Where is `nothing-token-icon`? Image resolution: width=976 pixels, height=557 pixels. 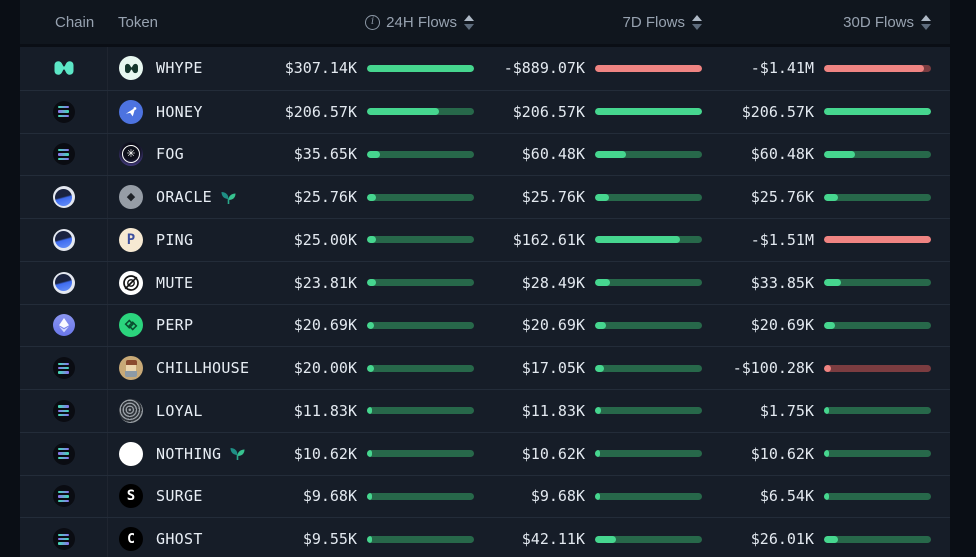 nothing-token-icon is located at coordinates (131, 453).